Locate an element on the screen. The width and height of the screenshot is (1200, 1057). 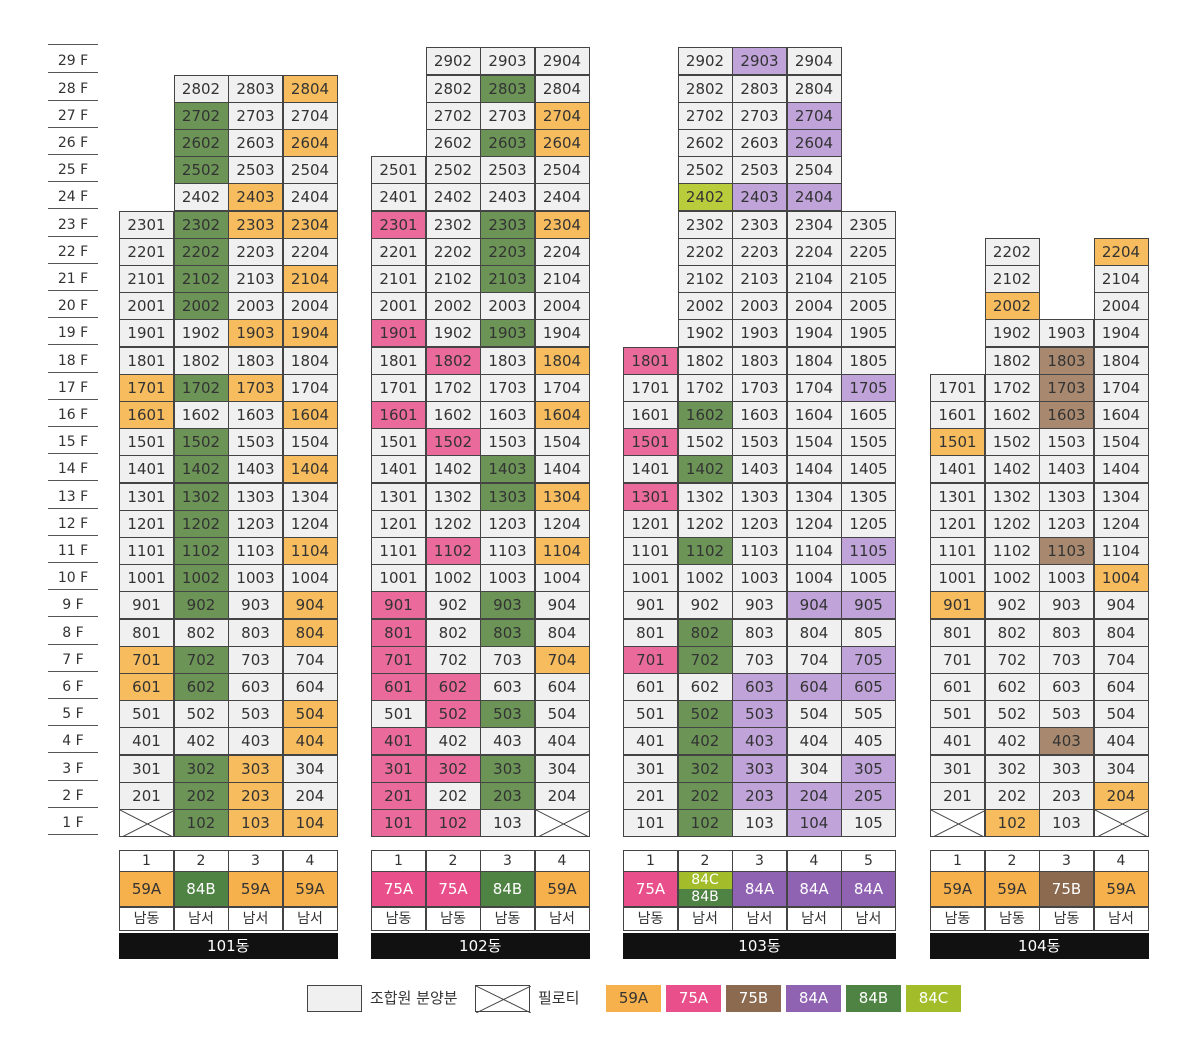
unit-cell: 1802 is located at coordinates (201, 360).